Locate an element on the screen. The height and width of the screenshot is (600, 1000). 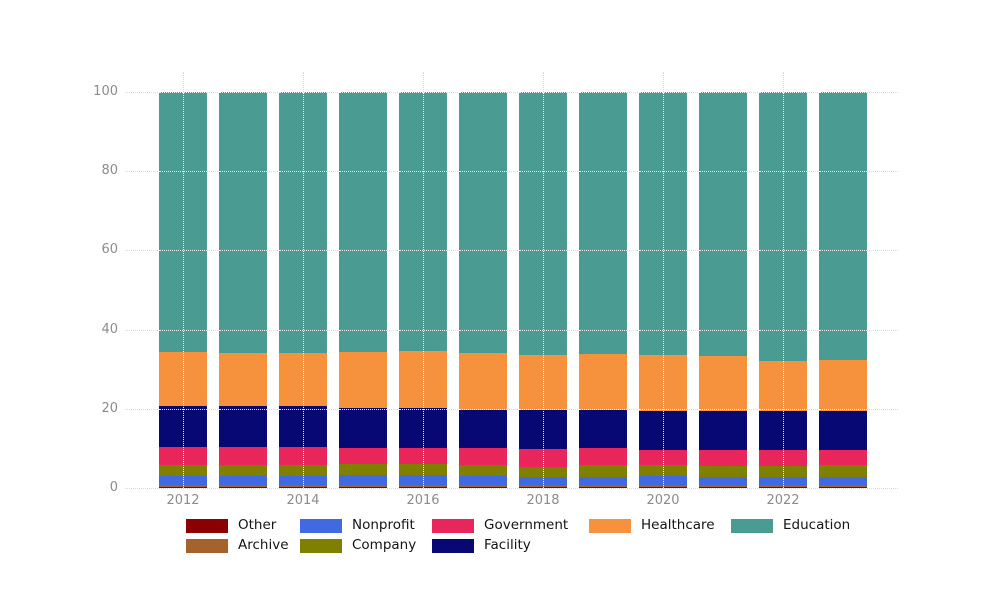
x-tick-label: 2016 is located at coordinates (423, 500).